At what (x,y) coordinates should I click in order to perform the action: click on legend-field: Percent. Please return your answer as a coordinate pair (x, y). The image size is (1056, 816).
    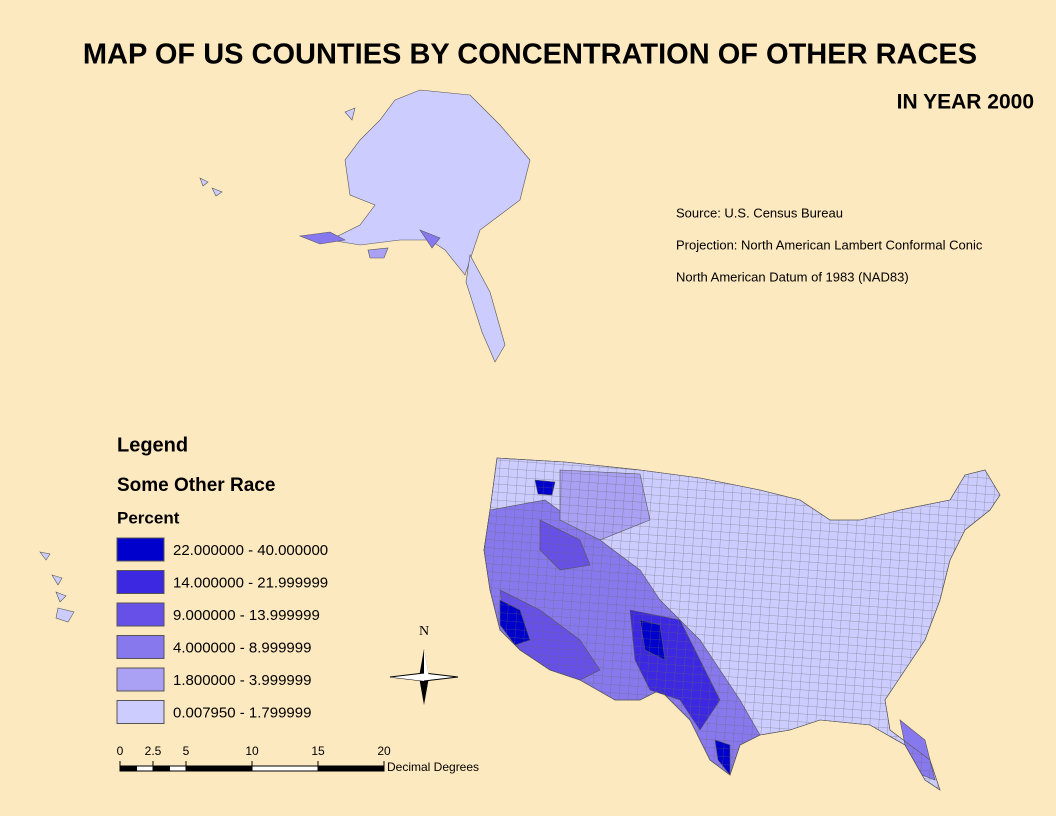
    Looking at the image, I should click on (148, 517).